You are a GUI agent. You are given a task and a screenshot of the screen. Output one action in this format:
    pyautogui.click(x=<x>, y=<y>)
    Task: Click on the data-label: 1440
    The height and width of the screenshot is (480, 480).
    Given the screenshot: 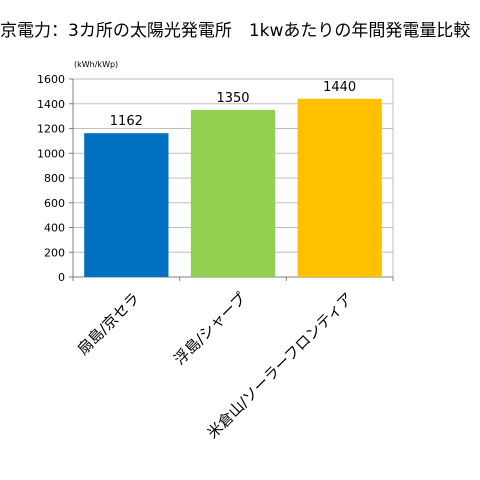 What is the action you would take?
    pyautogui.click(x=339, y=87)
    